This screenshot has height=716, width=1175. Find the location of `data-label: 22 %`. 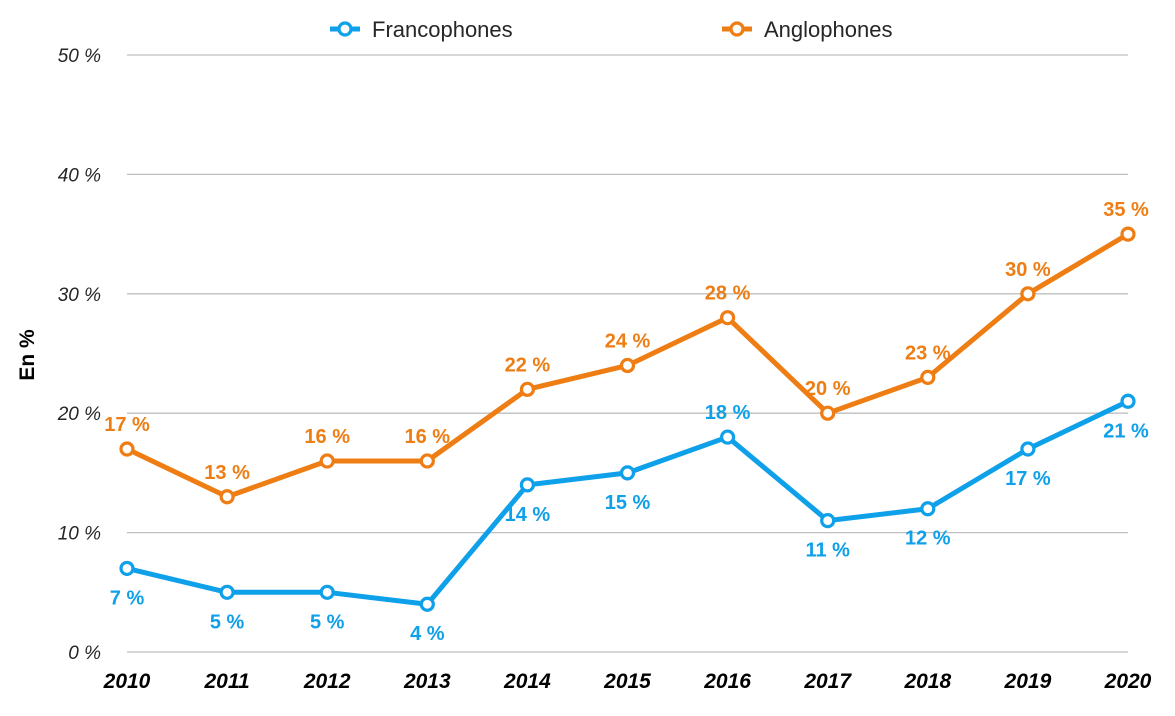

data-label: 22 % is located at coordinates (528, 365).